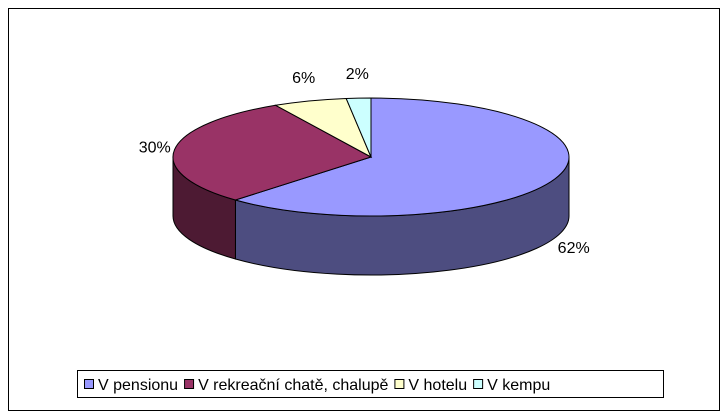 This screenshot has width=728, height=412. I want to click on data-label: 62%, so click(574, 248).